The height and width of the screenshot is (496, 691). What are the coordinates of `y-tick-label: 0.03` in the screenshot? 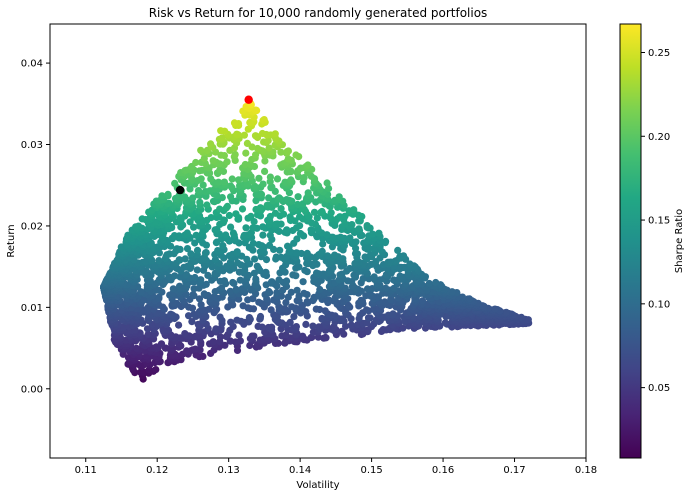 It's located at (32, 145).